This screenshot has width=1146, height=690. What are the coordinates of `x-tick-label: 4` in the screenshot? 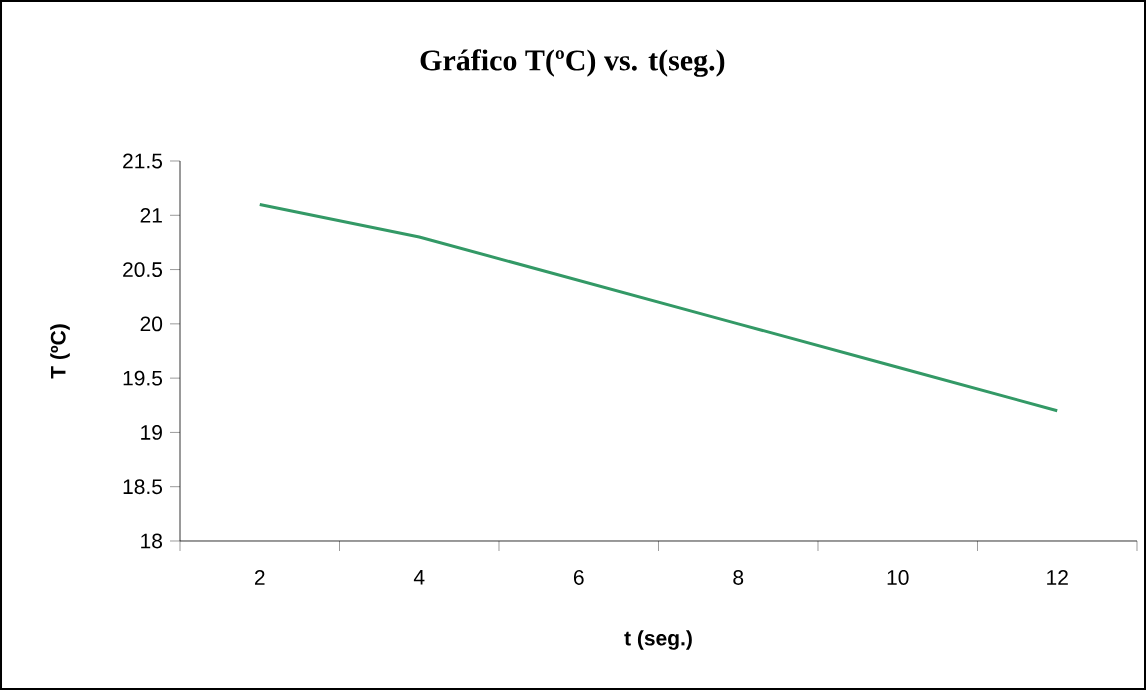 It's located at (419, 577).